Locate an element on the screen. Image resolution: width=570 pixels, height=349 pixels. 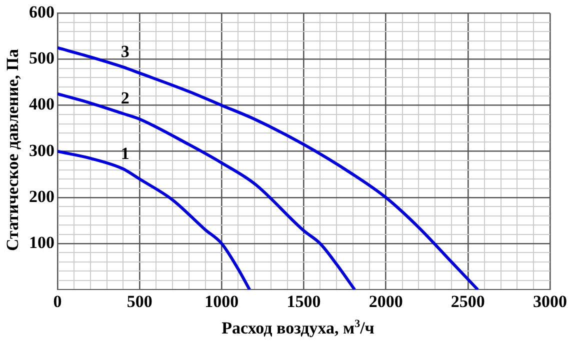
line-series is located at coordinates (155, 220).